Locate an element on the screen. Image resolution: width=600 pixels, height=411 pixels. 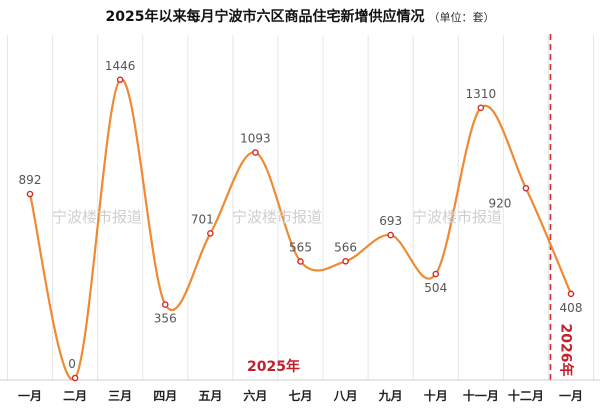
data-label: 701 is located at coordinates (202, 219).